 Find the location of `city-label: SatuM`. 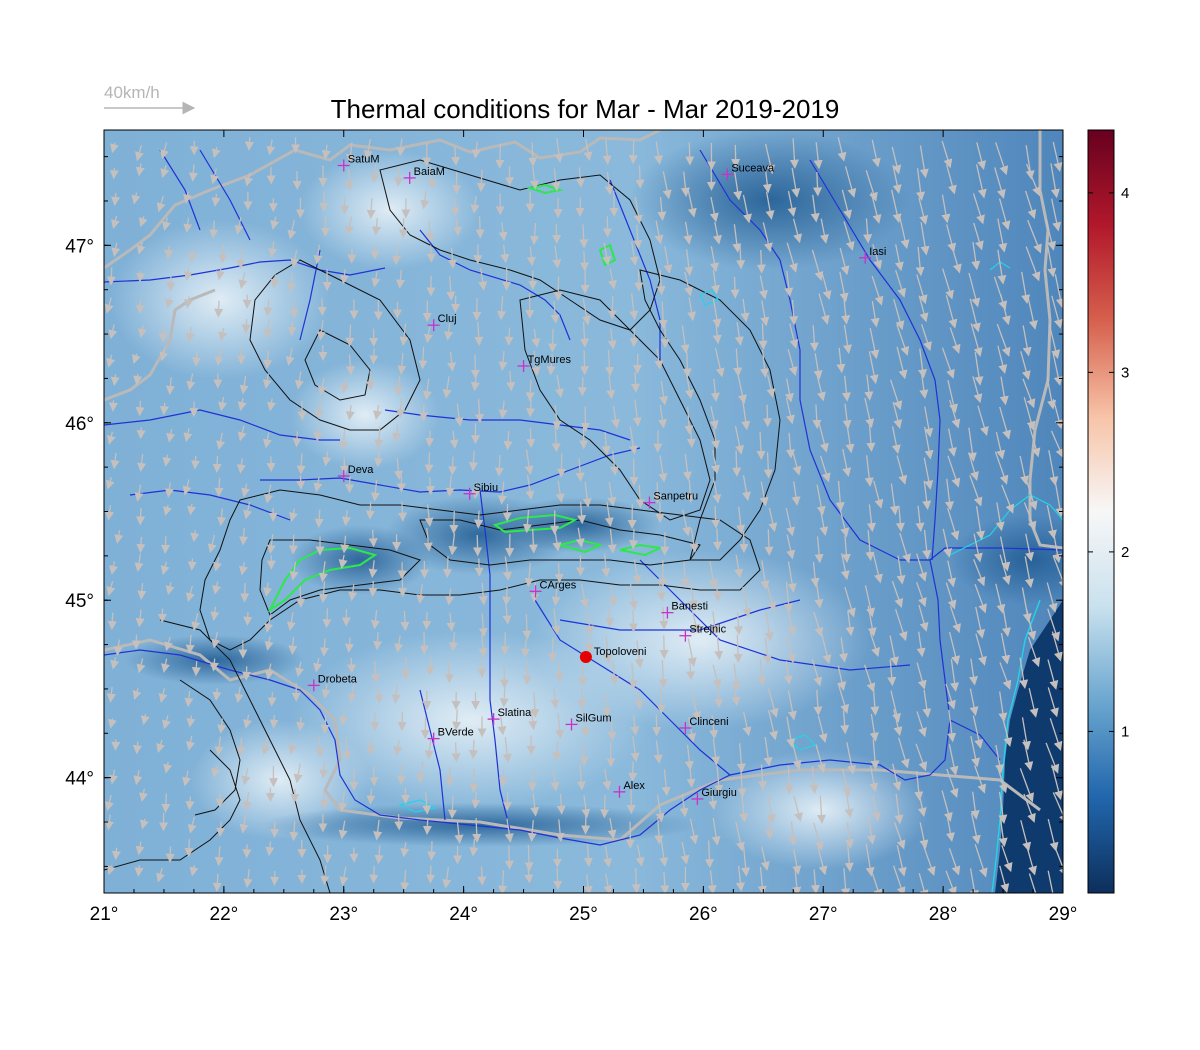

city-label: SatuM is located at coordinates (364, 159).